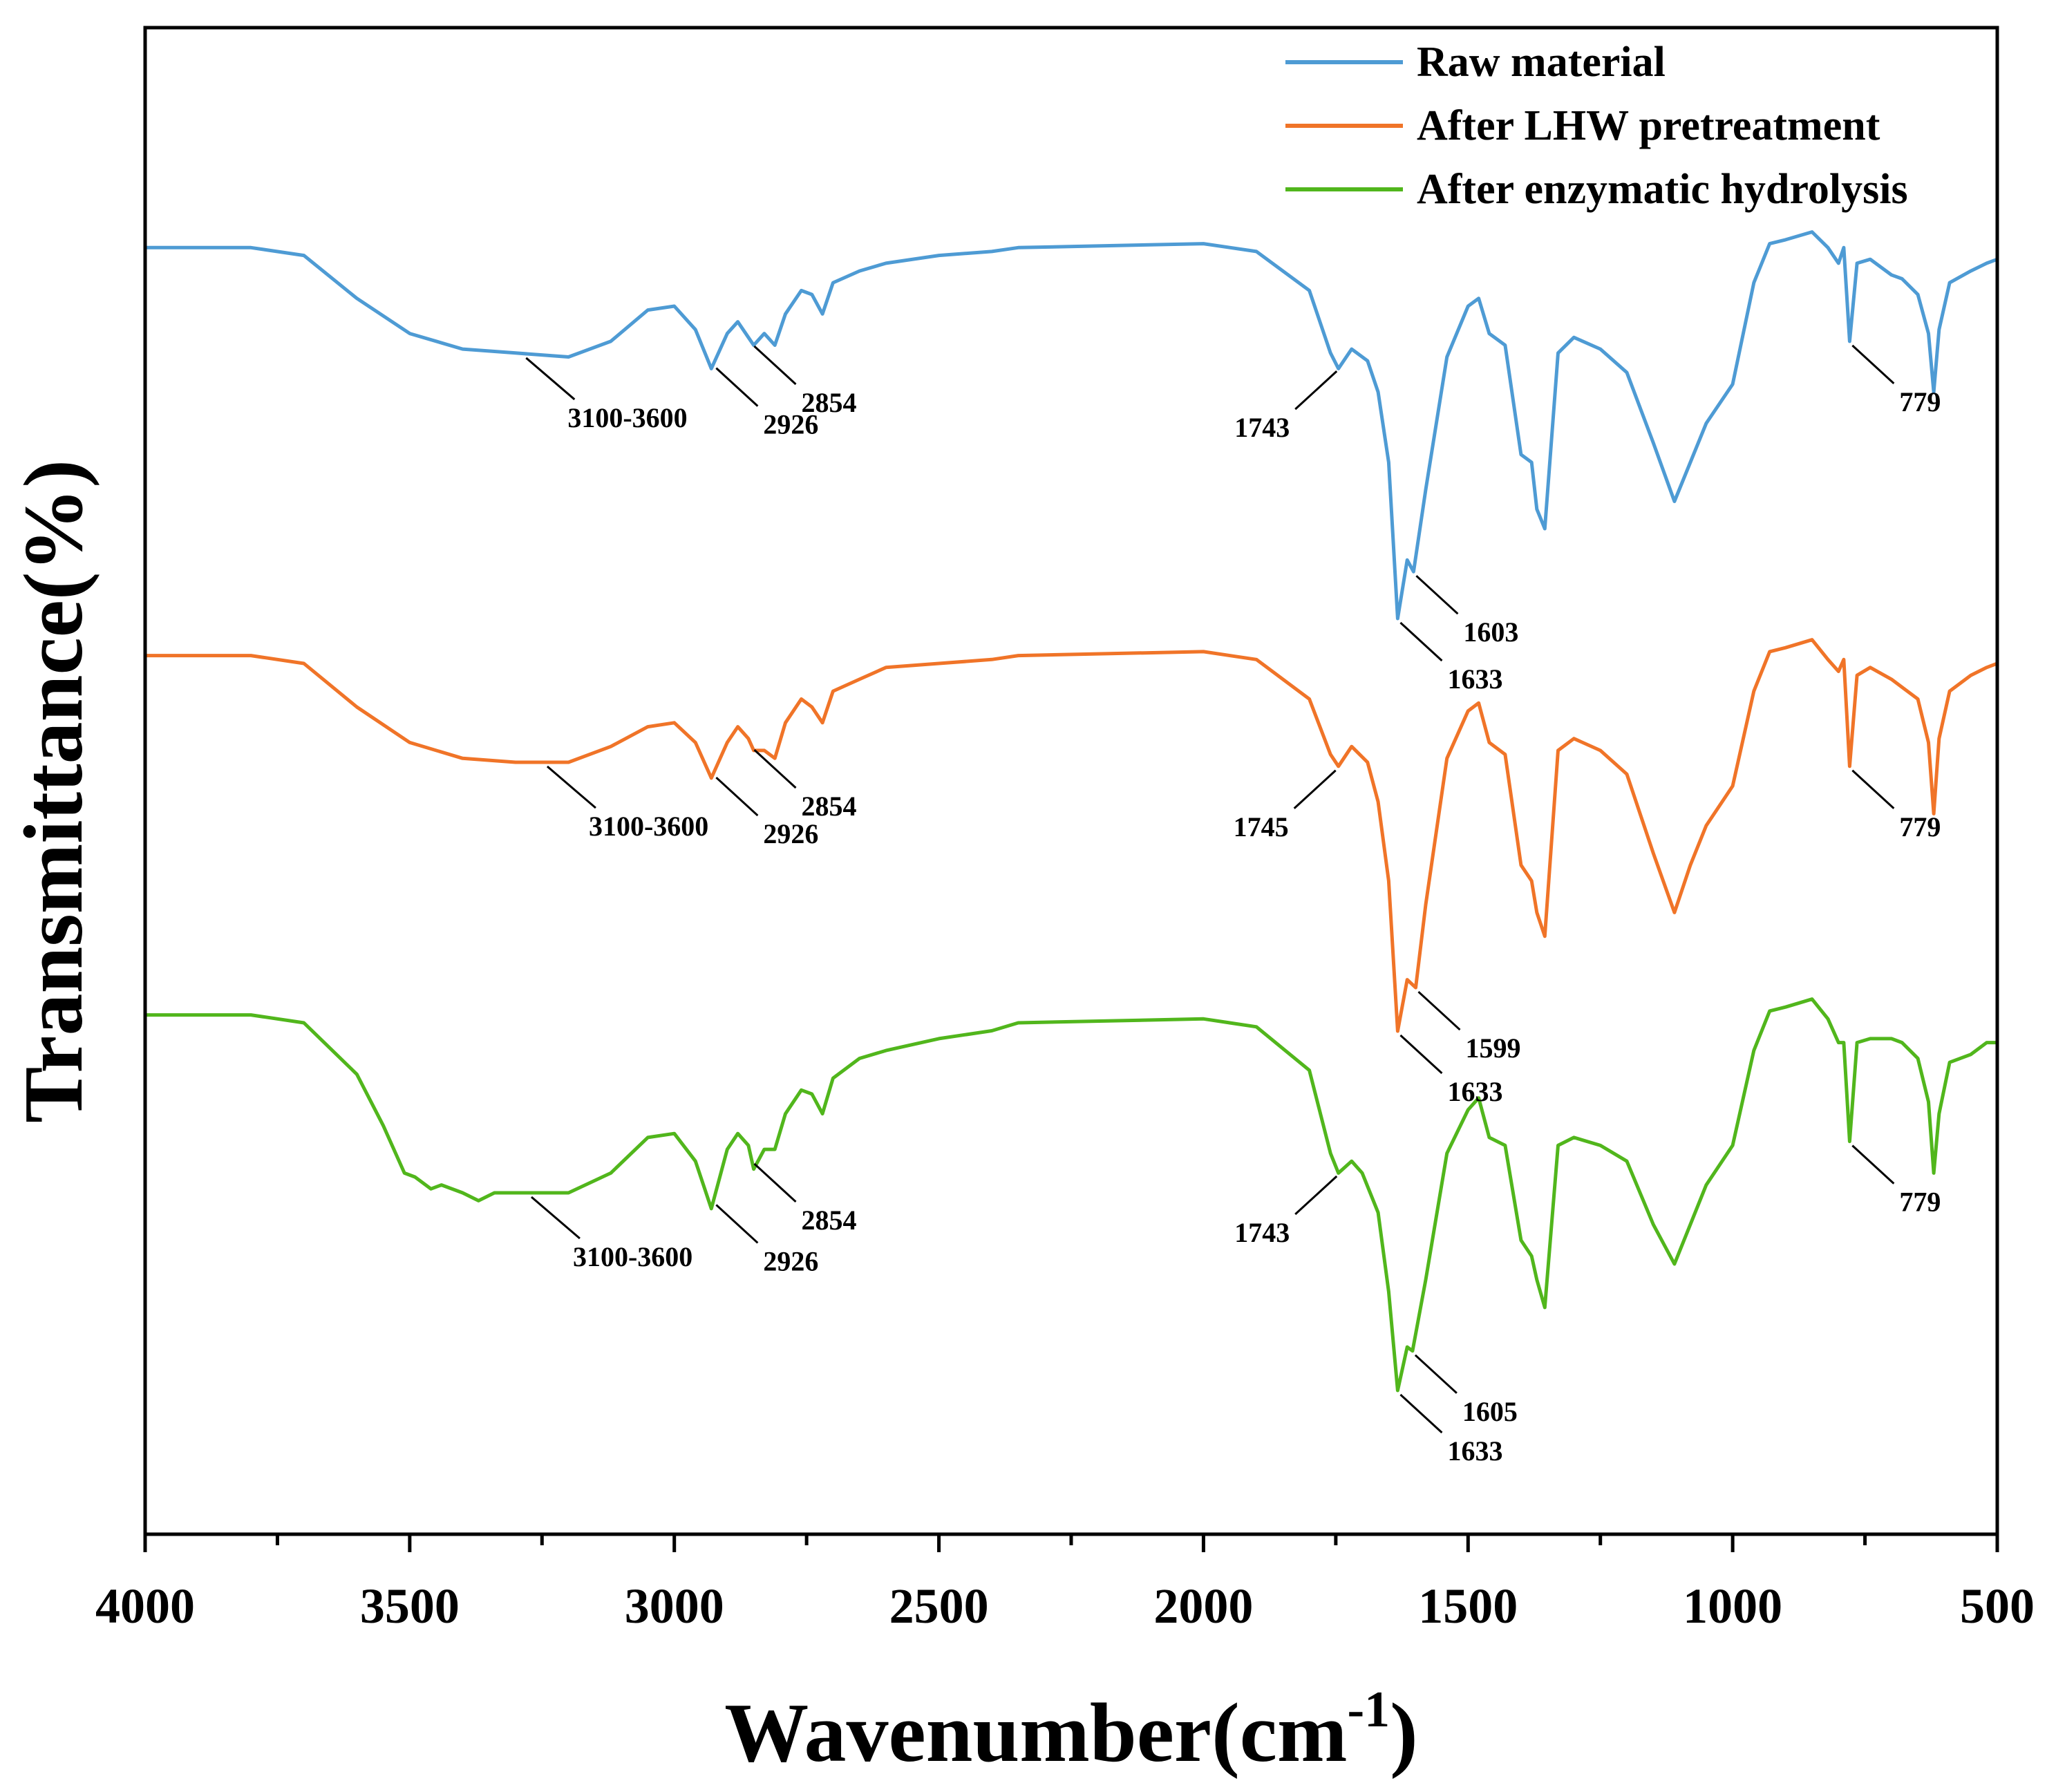 This screenshot has width=2056, height=1792. I want to click on legend-label-3: After enzymatic hydrolysis, so click(1662, 190).